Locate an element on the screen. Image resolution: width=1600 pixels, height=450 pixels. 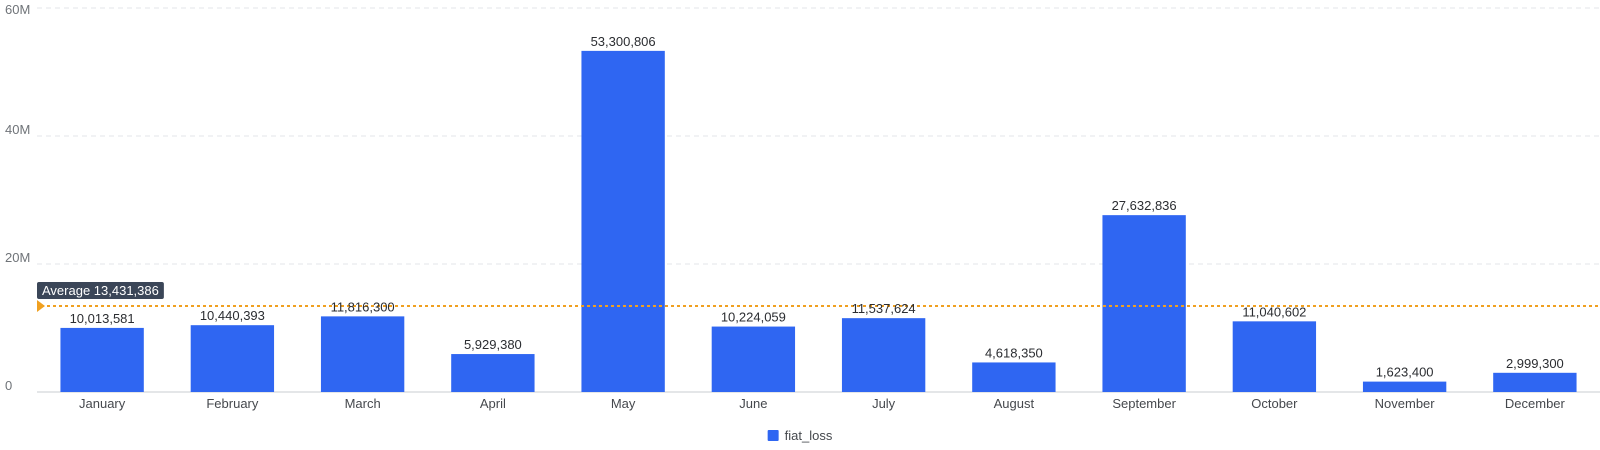
bar-value-label: 10,013,581 is located at coordinates (102, 318).